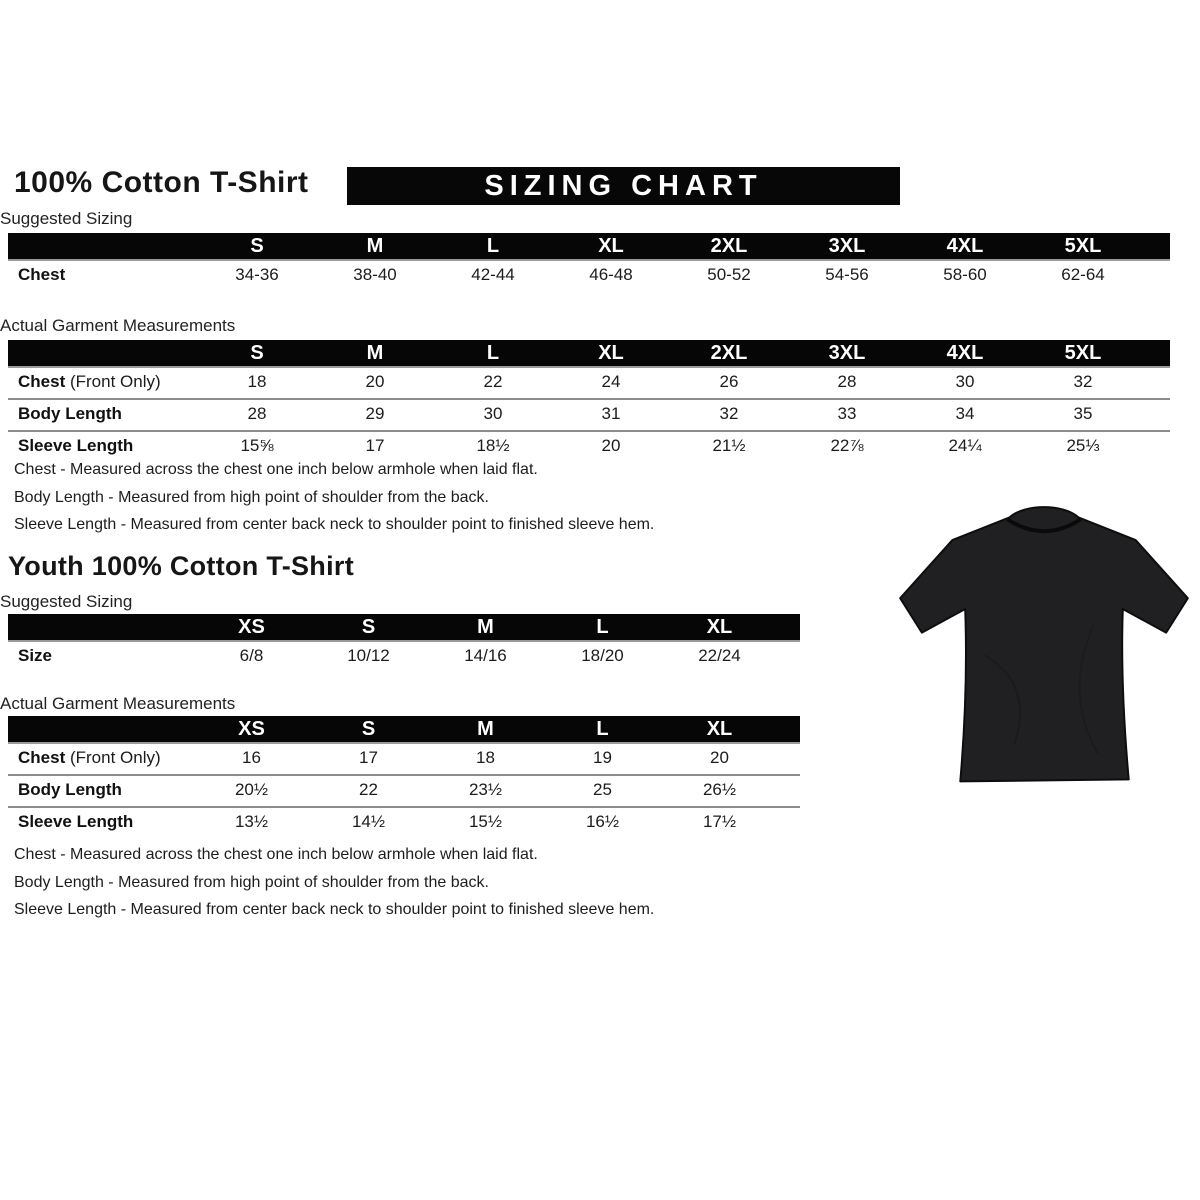 The height and width of the screenshot is (1200, 1200). I want to click on table-row: Sleeve Length 13½ 14½ 15½ 16½ 17½, so click(404, 822).